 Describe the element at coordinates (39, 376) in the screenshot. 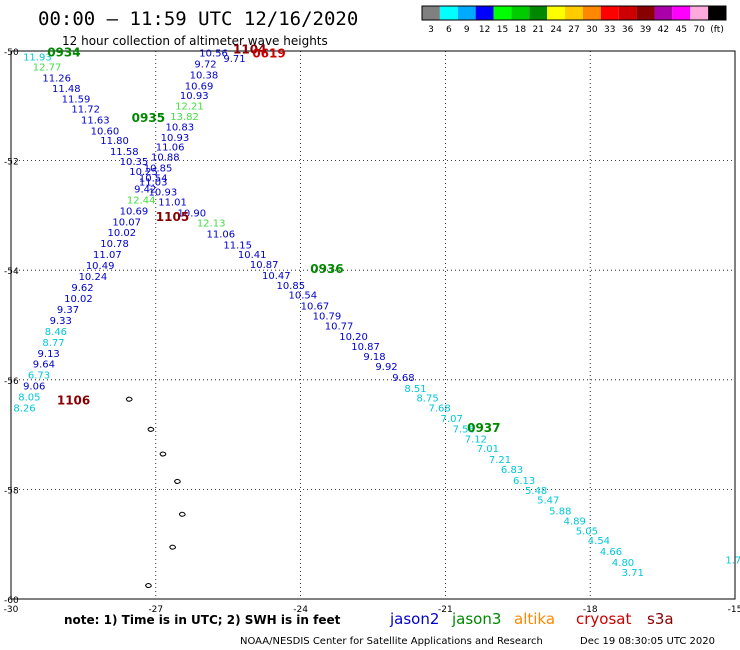

I see `wave-height-value: 6.73` at that location.